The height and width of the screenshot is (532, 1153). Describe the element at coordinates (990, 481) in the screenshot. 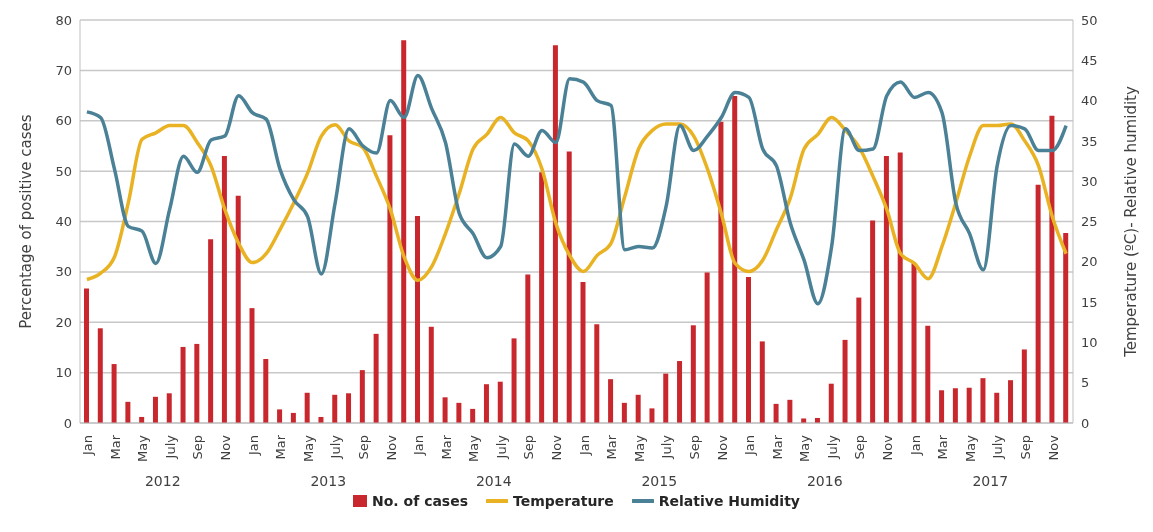

I see `text: 2017` at that location.